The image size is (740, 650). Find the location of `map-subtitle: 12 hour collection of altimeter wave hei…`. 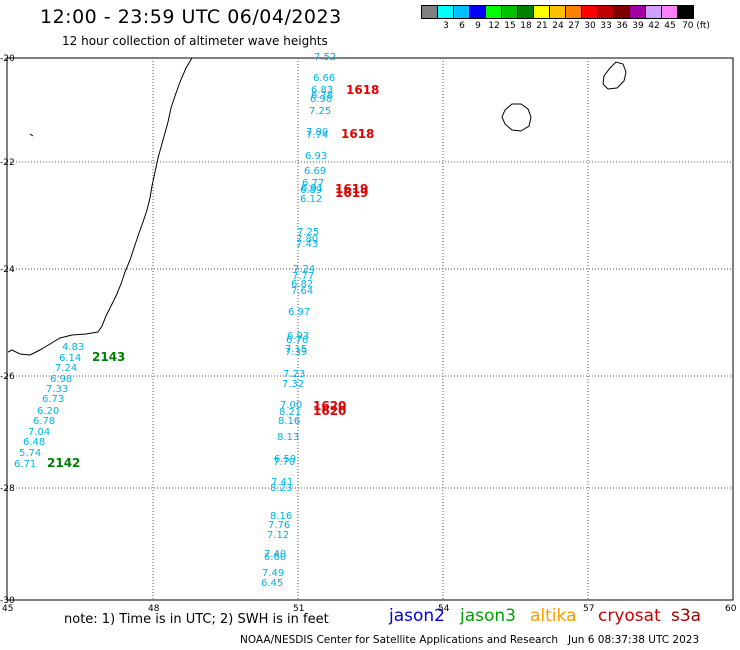

map-subtitle: 12 hour collection of altimeter wave hei… is located at coordinates (195, 41).